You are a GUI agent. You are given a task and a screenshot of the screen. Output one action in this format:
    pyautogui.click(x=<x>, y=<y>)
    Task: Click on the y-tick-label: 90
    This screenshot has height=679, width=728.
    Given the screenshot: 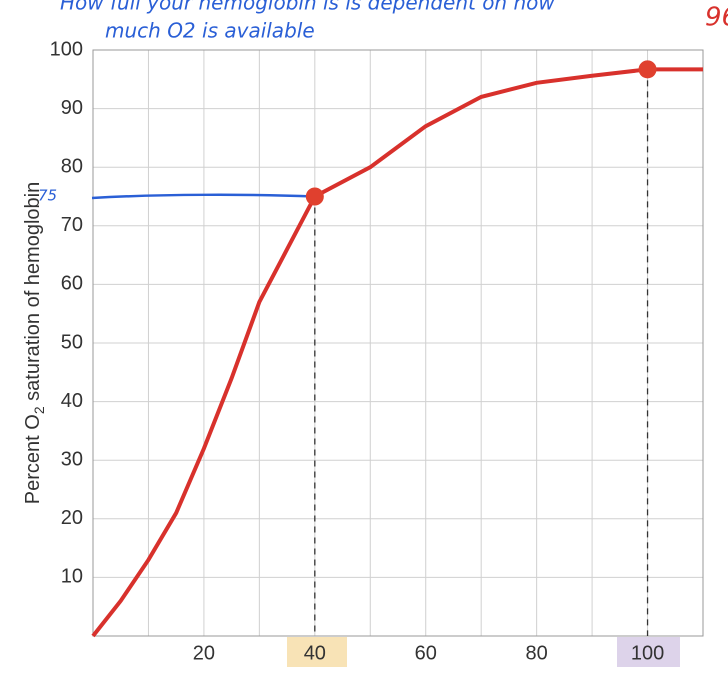 What is the action you would take?
    pyautogui.click(x=72, y=108)
    